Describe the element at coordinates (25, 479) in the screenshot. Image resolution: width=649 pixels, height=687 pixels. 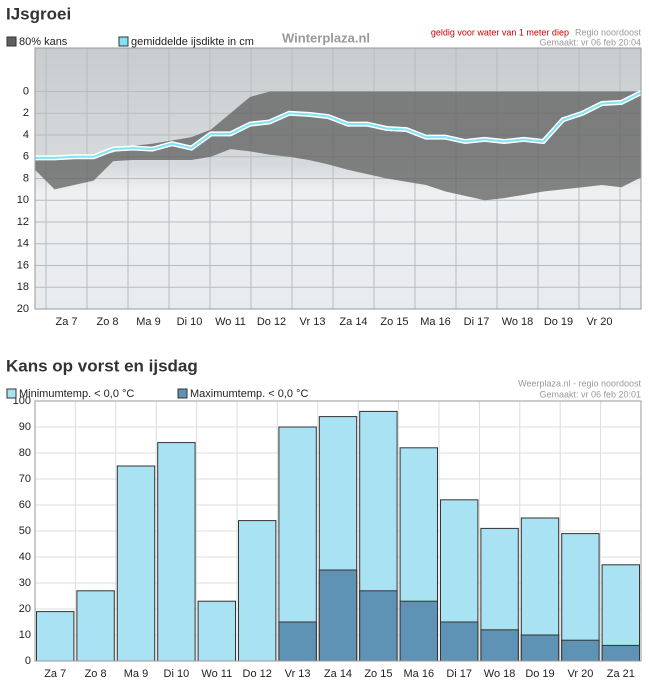
I see `y-tick-label: 70` at that location.